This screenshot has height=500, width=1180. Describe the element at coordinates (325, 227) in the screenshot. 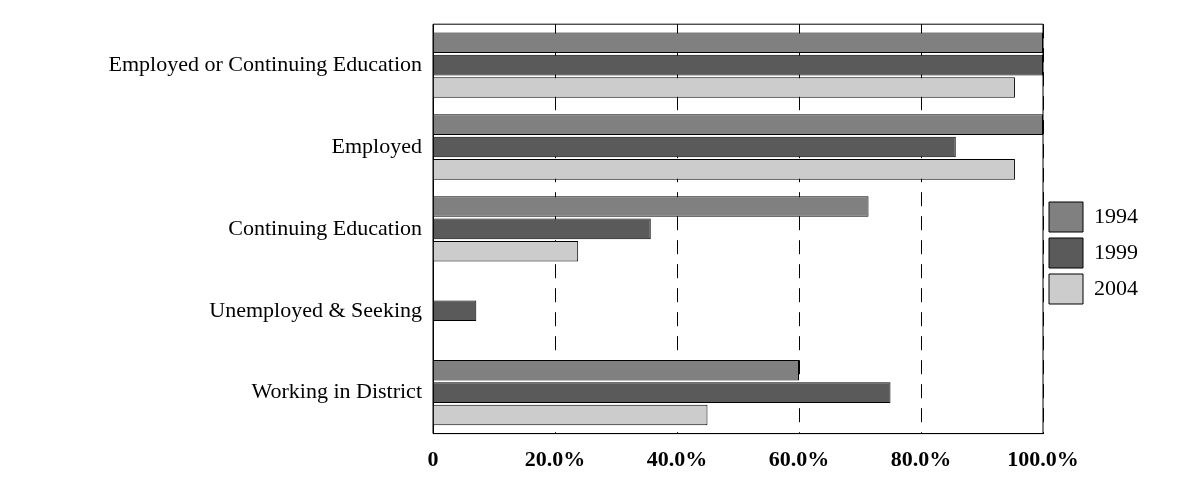

I see `y-tick-label: Continuing Education` at that location.